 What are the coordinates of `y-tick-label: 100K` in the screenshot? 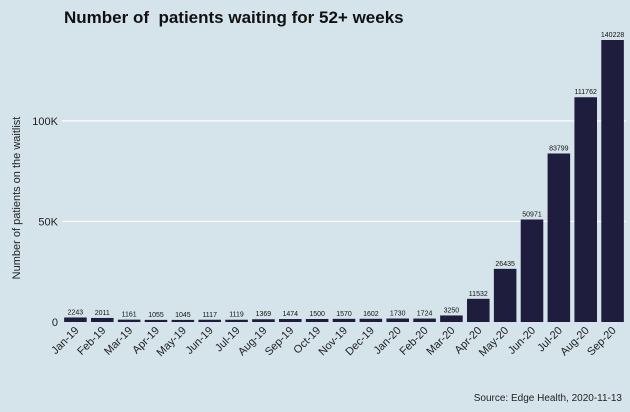 It's located at (45, 122).